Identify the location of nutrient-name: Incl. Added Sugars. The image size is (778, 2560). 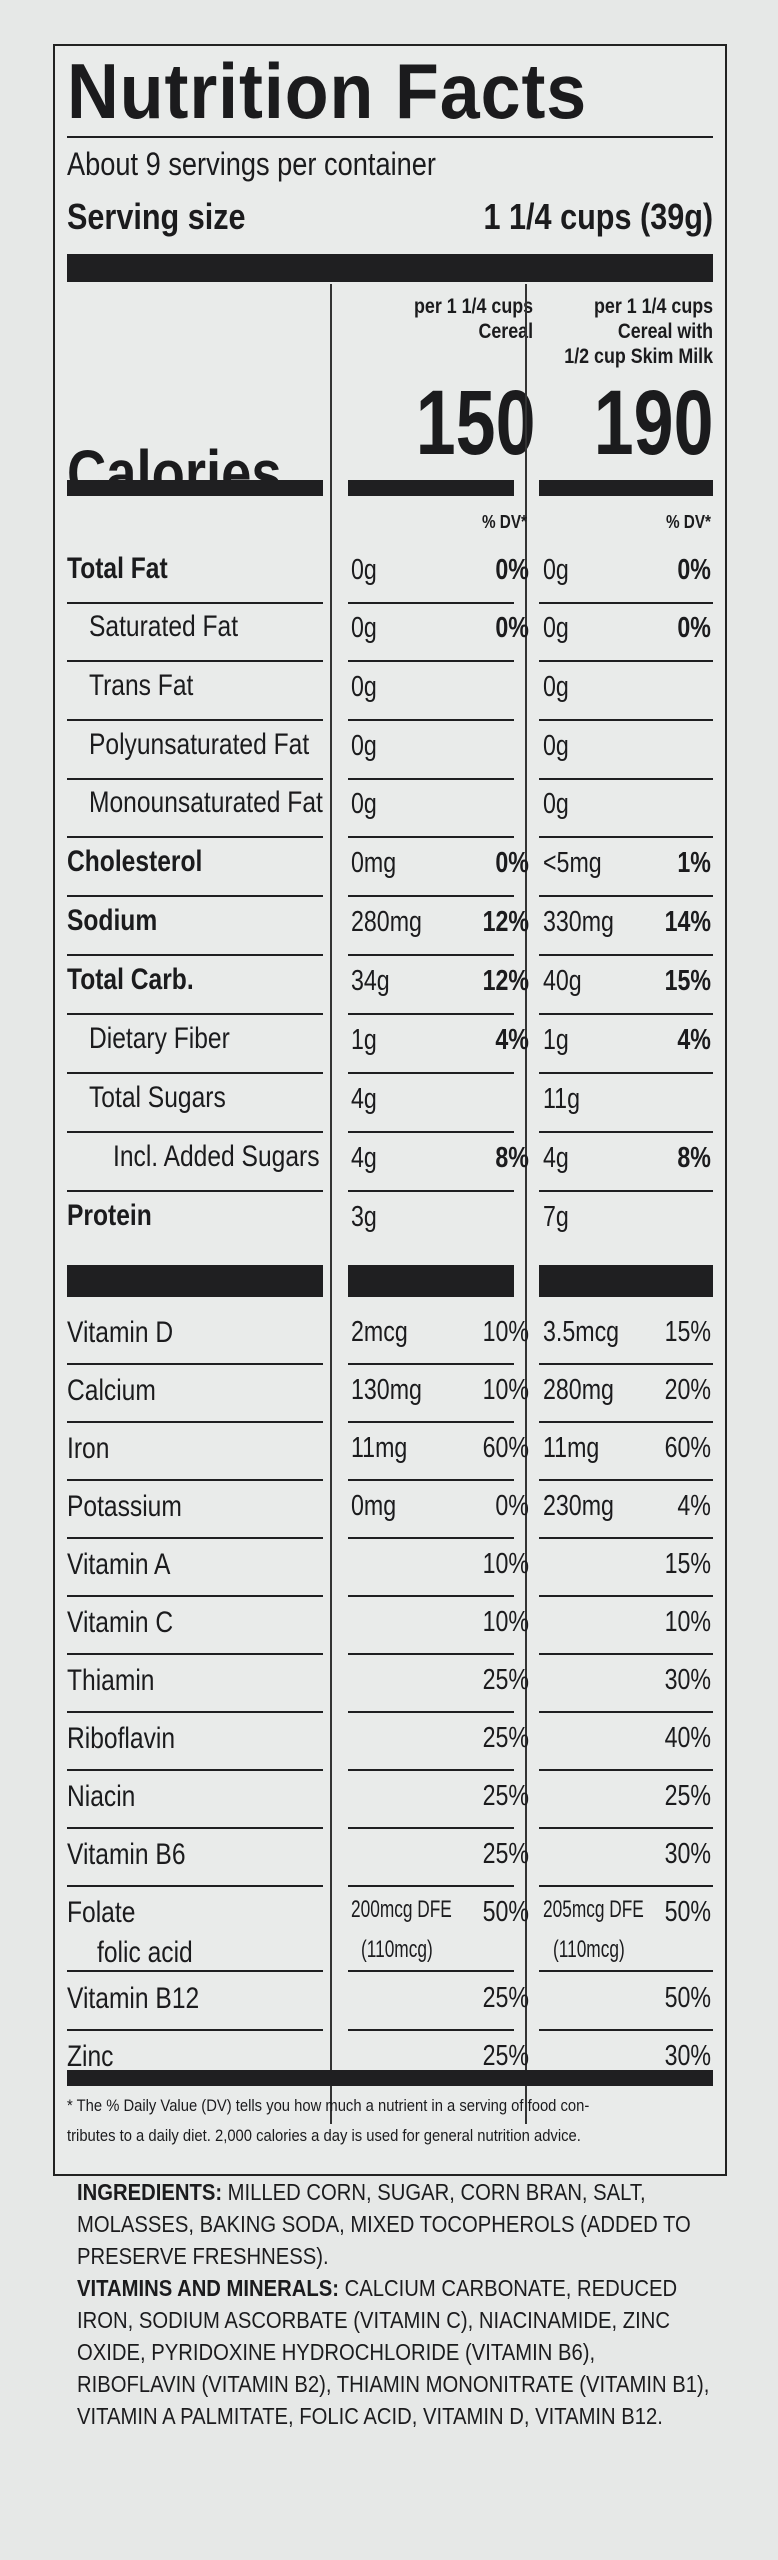
(216, 1156).